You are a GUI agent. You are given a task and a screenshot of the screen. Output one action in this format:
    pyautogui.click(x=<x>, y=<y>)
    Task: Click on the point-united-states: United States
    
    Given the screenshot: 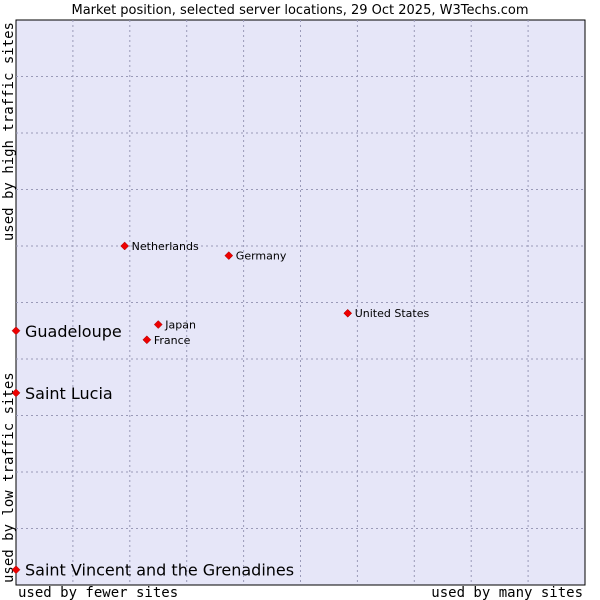 What is the action you would take?
    pyautogui.click(x=386, y=313)
    